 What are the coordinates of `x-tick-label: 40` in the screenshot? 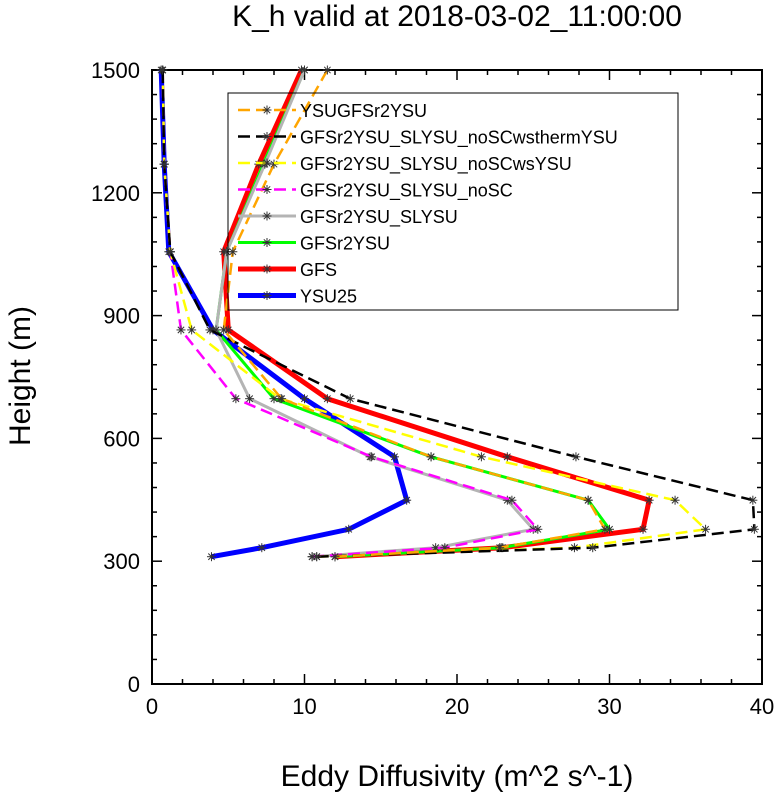 It's located at (762, 706).